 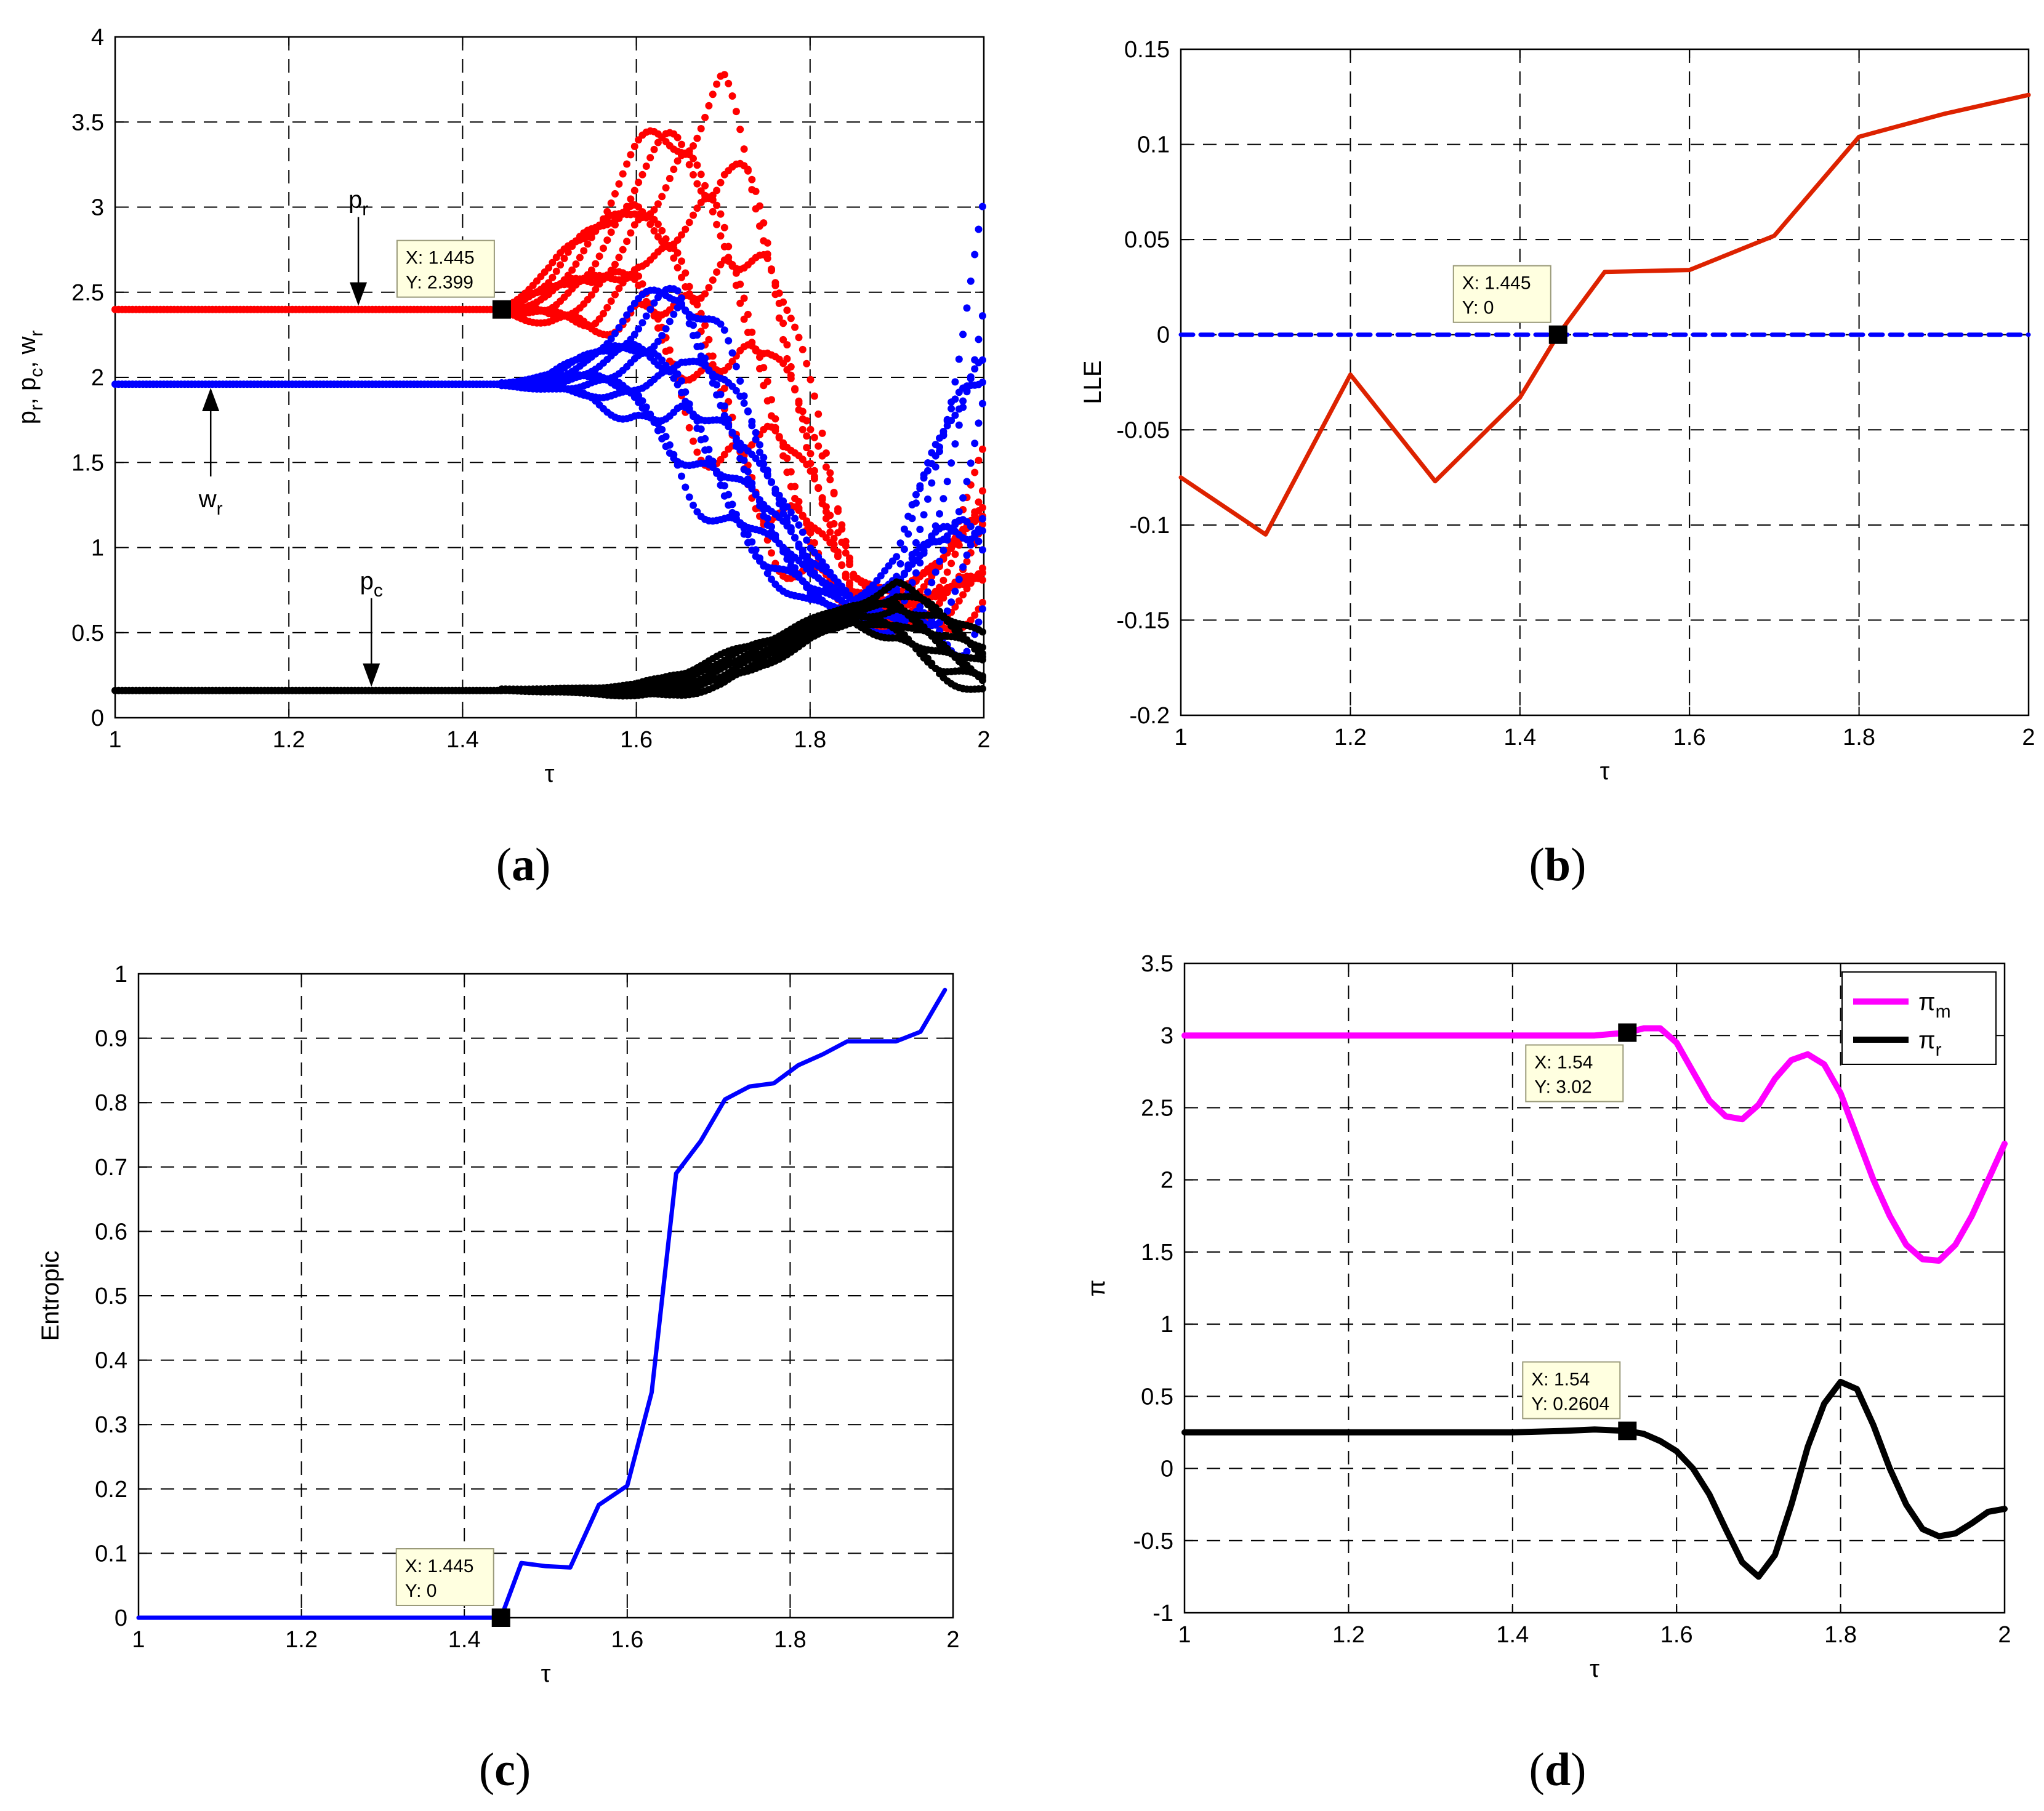 What do you see at coordinates (1595, 1669) in the screenshot?
I see `x-axis-label: τ` at bounding box center [1595, 1669].